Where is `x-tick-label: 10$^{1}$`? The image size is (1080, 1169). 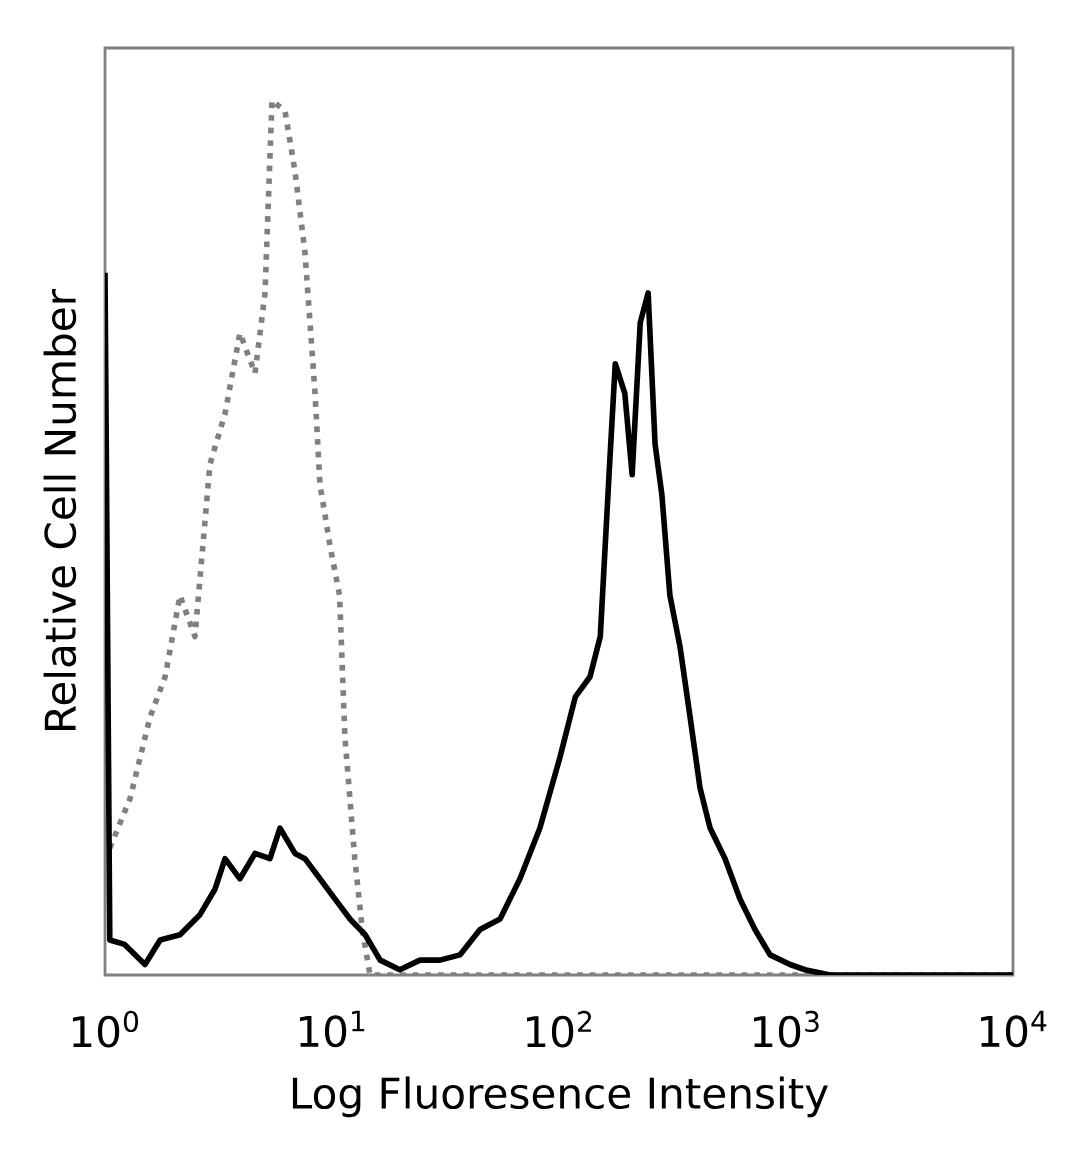
x-tick-label: 10$^{1}$ is located at coordinates (332, 1029).